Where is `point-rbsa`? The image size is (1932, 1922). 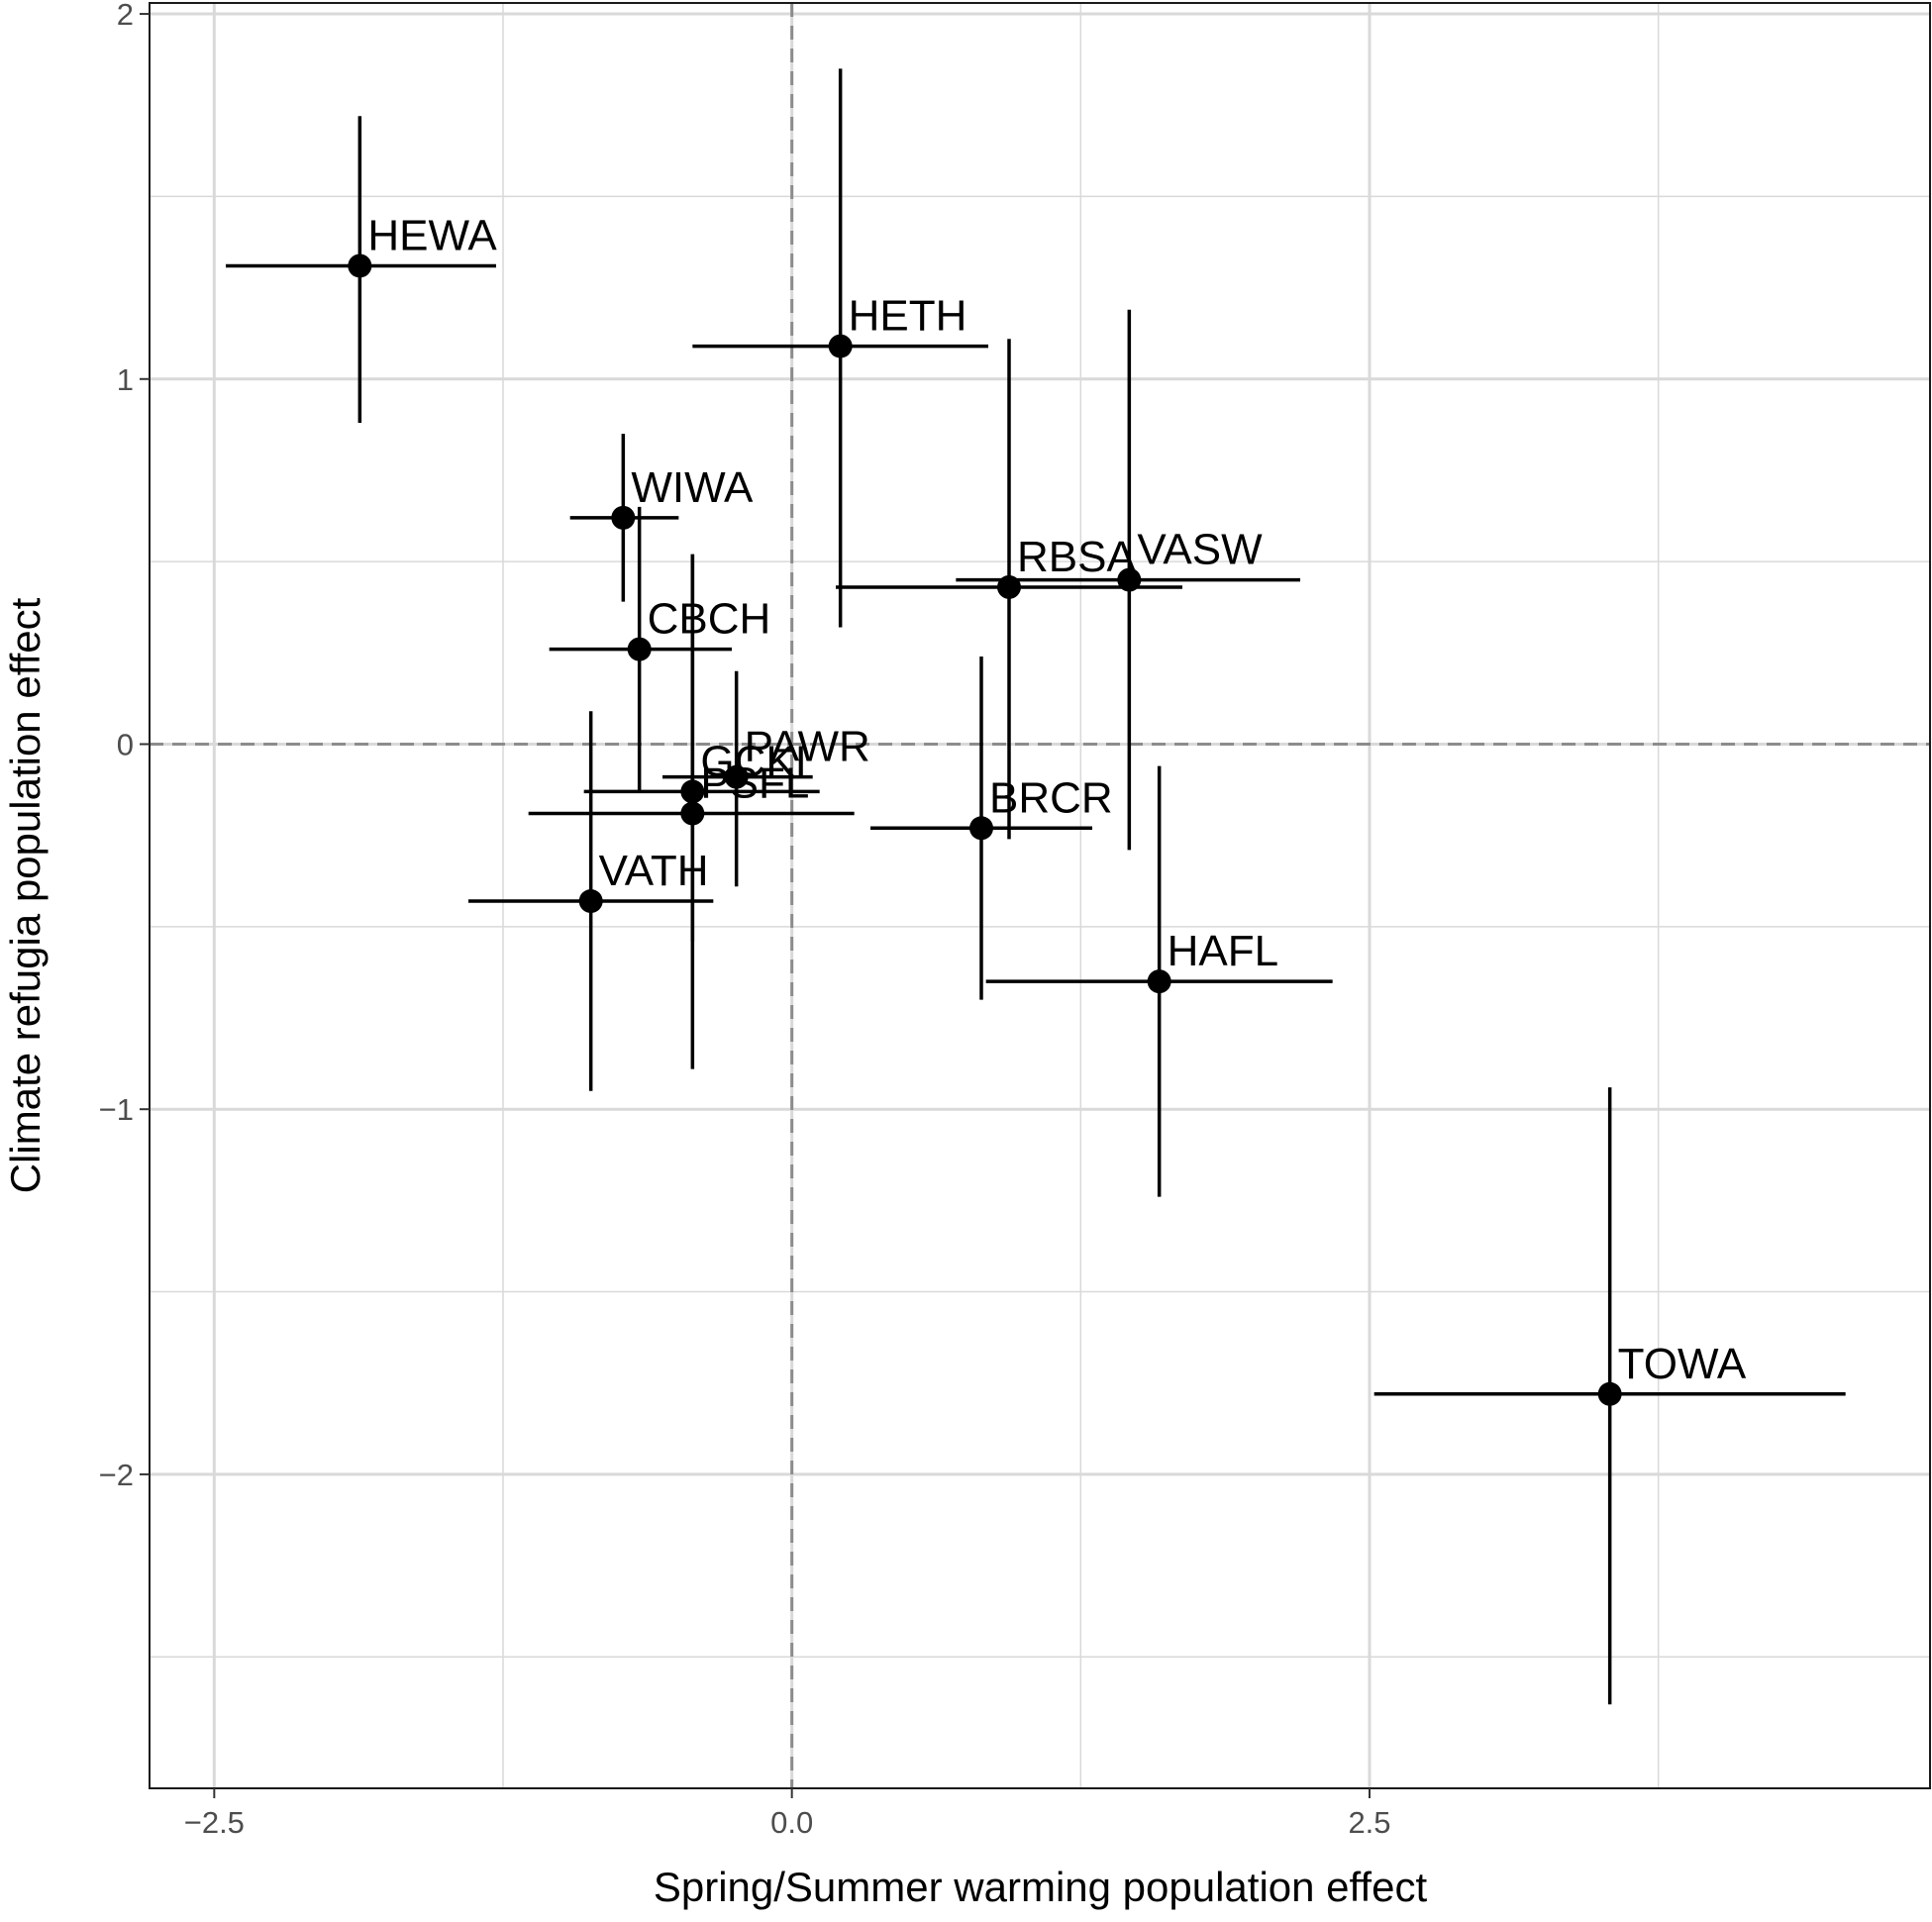
point-rbsa is located at coordinates (1009, 586).